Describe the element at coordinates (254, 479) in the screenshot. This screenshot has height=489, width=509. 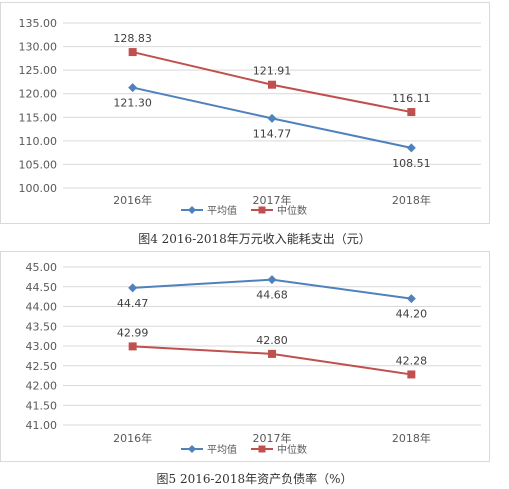
I see `chart-debt-ratio-caption: 图5 2016-2018年资产负债率（%）` at that location.